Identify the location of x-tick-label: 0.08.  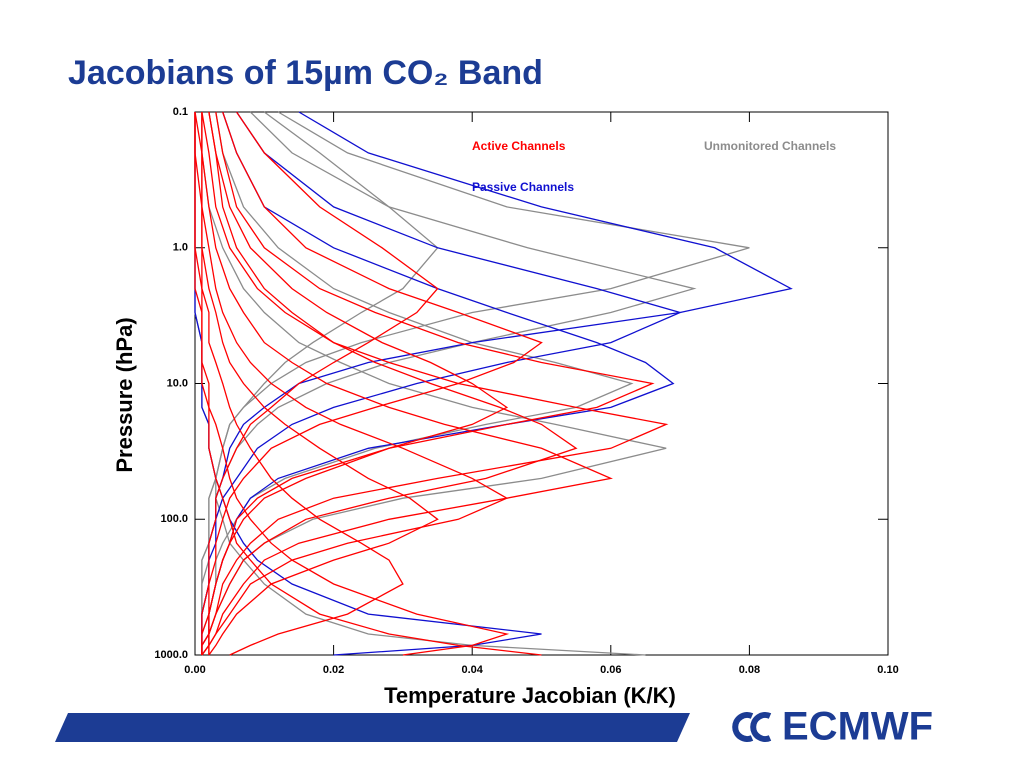
(749, 670).